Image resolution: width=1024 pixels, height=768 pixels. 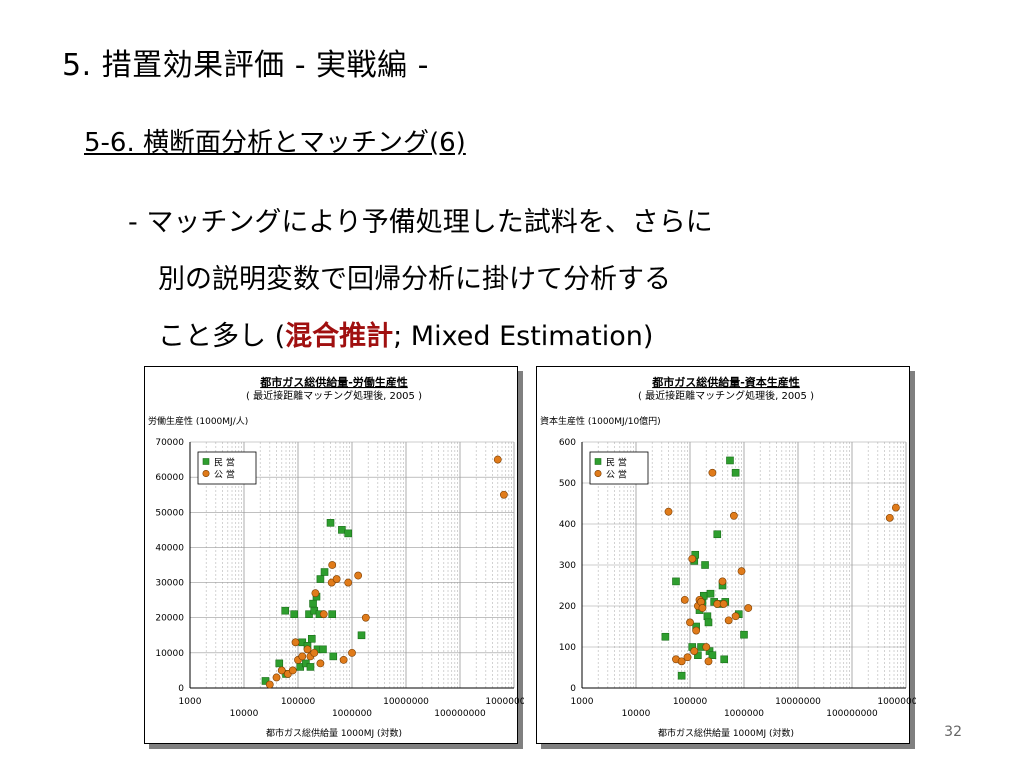 What do you see at coordinates (222, 336) in the screenshot?
I see `bullet-line-3-start: こと多し (` at bounding box center [222, 336].